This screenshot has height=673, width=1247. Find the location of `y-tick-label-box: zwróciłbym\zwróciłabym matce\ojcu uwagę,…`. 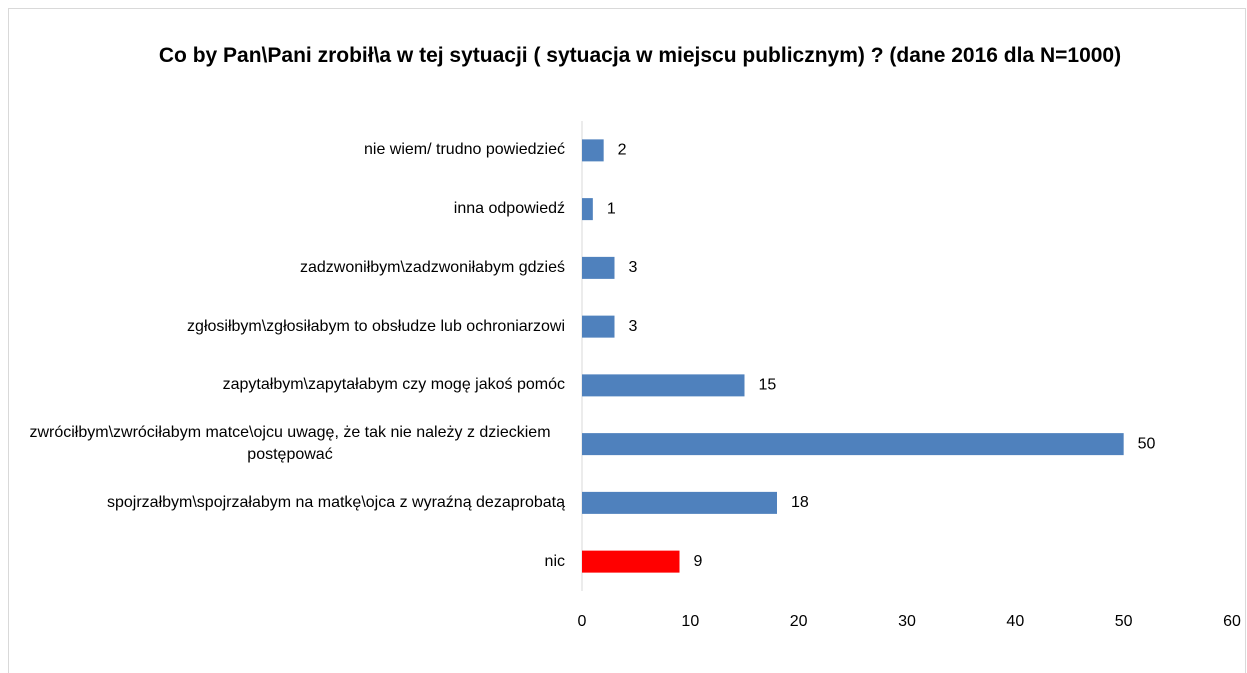

y-tick-label-box: zwróciłbym\zwróciłabym matce\ojcu uwagę,… is located at coordinates (285, 444).